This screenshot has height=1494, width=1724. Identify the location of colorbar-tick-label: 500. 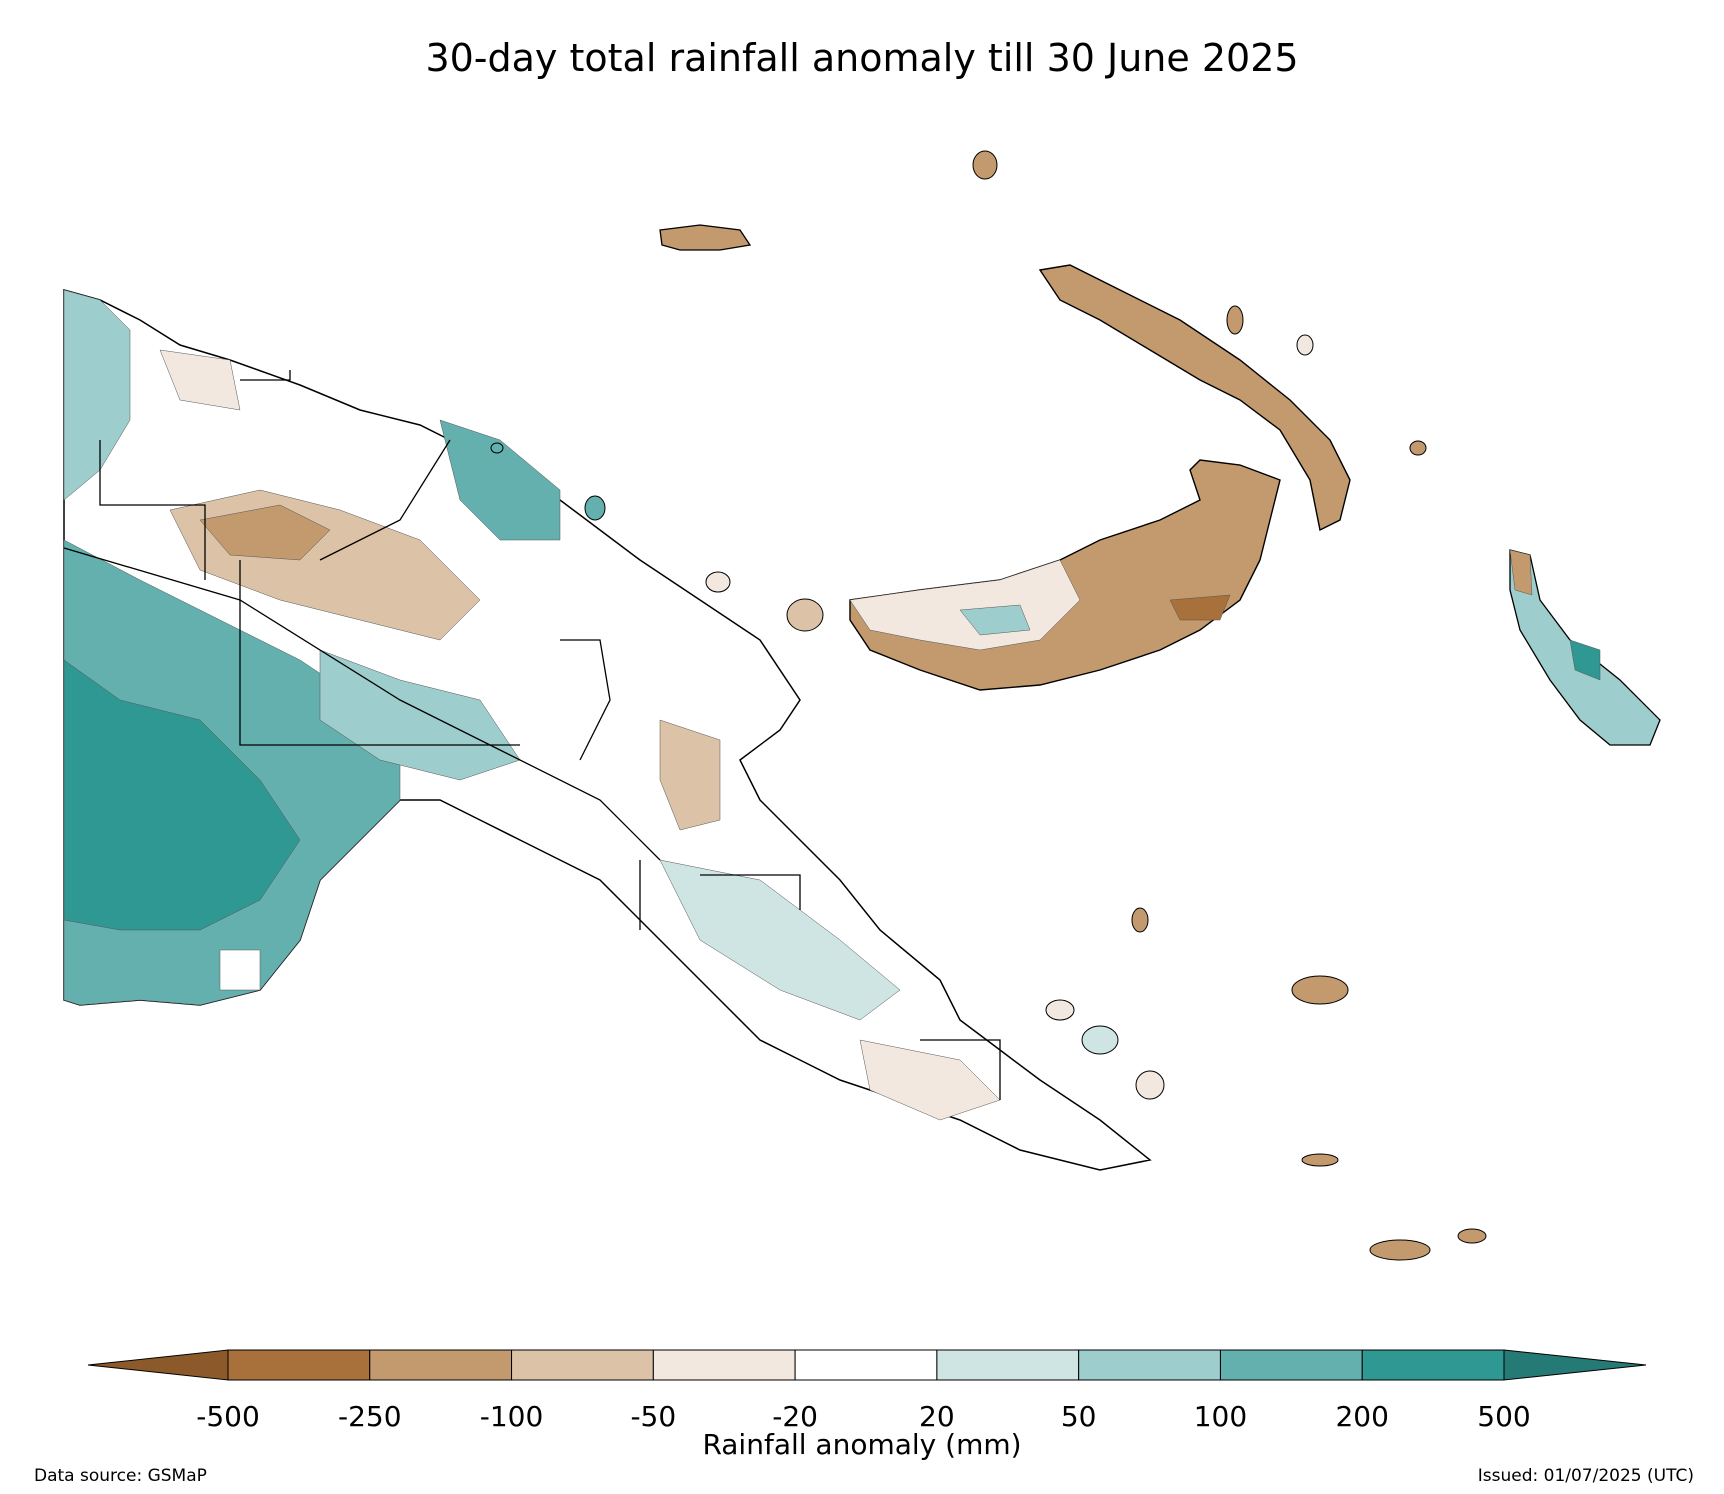
(1504, 1416).